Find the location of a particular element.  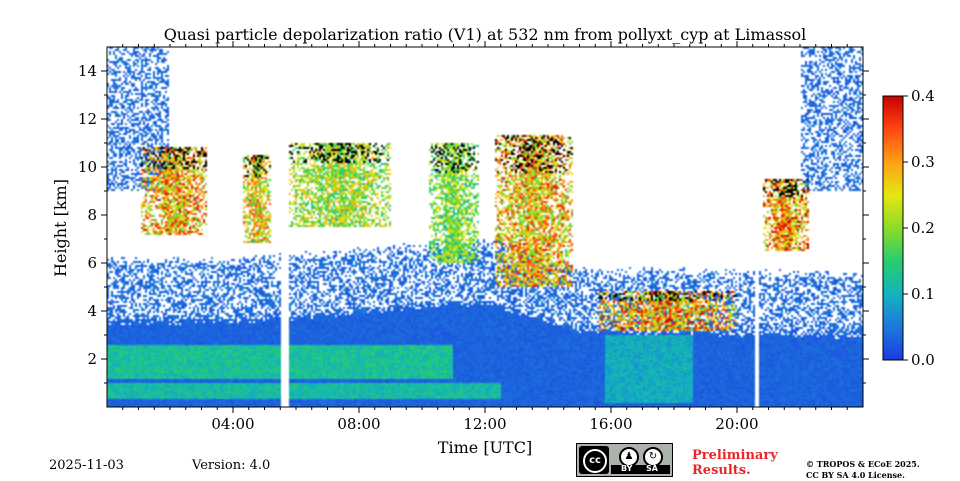

copyright-line-2: CC BY SA 4.0 License. is located at coordinates (855, 475).